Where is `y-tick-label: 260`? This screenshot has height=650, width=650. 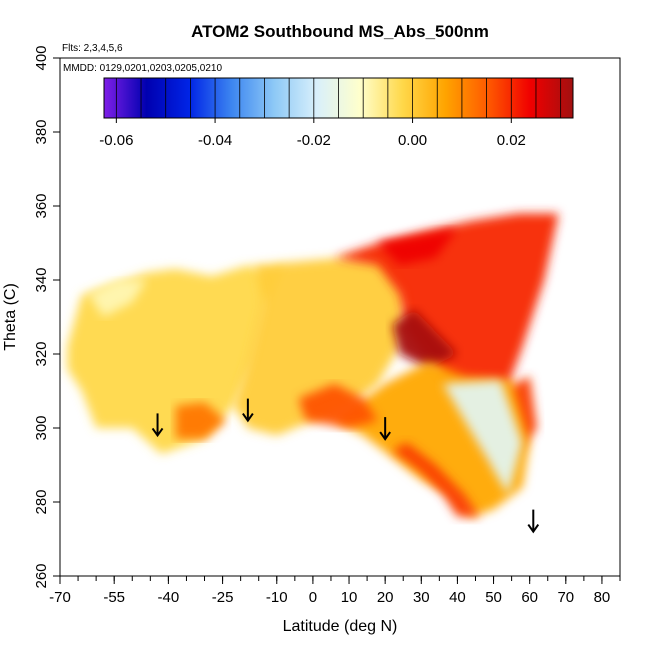 y-tick-label: 260 is located at coordinates (41, 575).